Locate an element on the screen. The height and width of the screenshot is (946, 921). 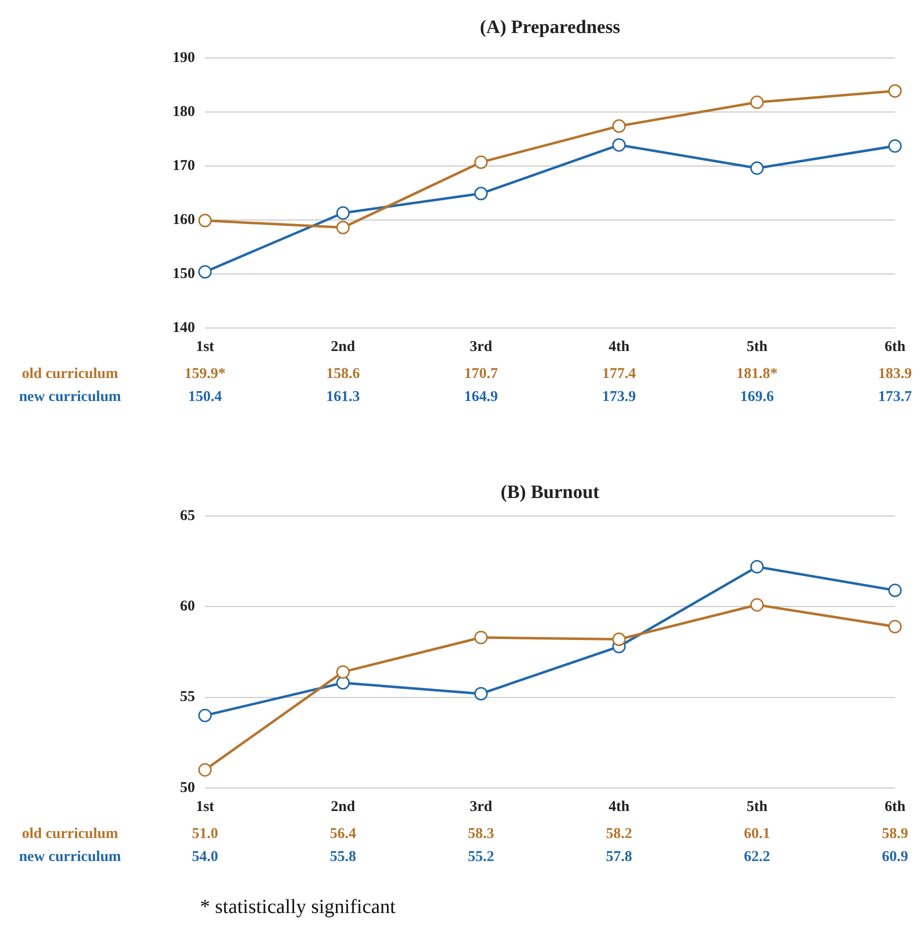
data-label: 158.6 is located at coordinates (343, 374).